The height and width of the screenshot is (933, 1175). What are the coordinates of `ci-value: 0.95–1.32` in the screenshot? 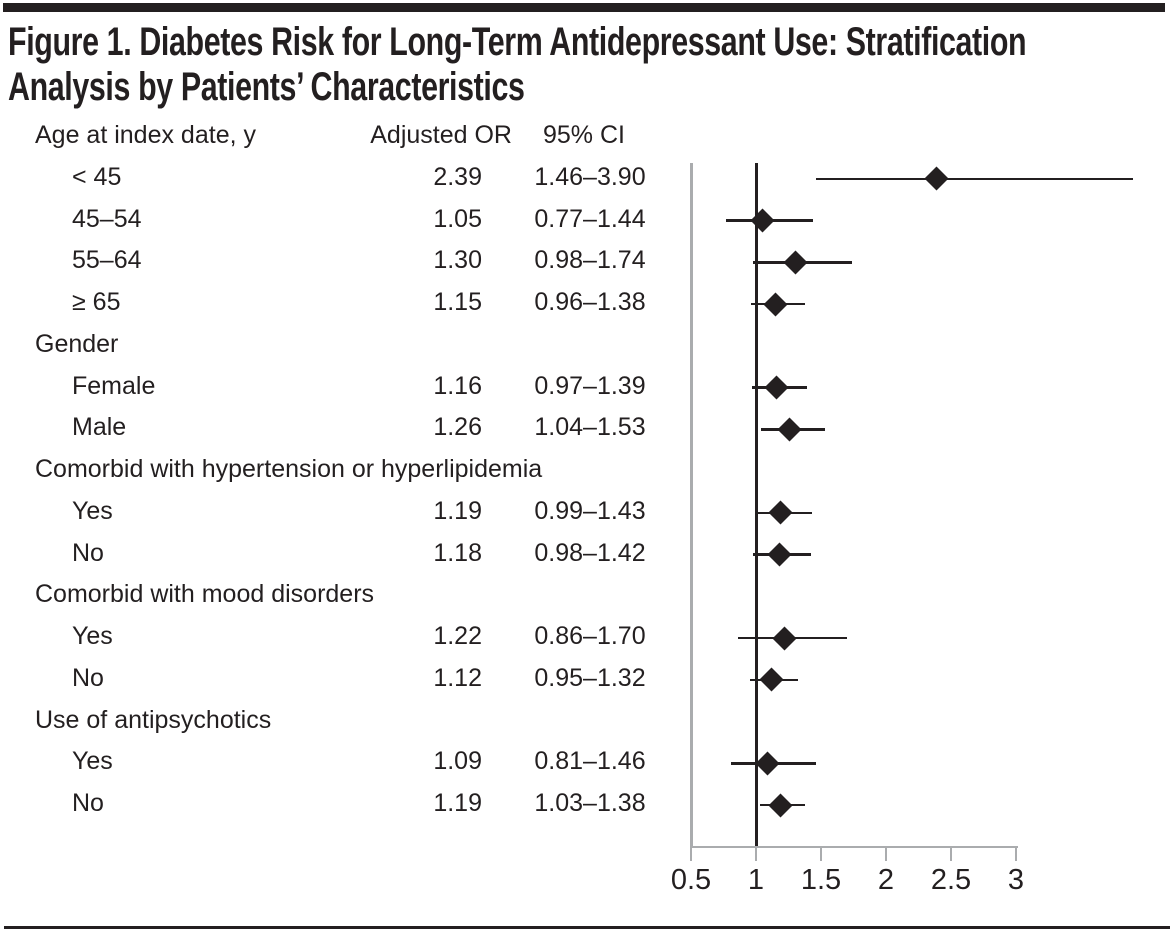 It's located at (590, 677).